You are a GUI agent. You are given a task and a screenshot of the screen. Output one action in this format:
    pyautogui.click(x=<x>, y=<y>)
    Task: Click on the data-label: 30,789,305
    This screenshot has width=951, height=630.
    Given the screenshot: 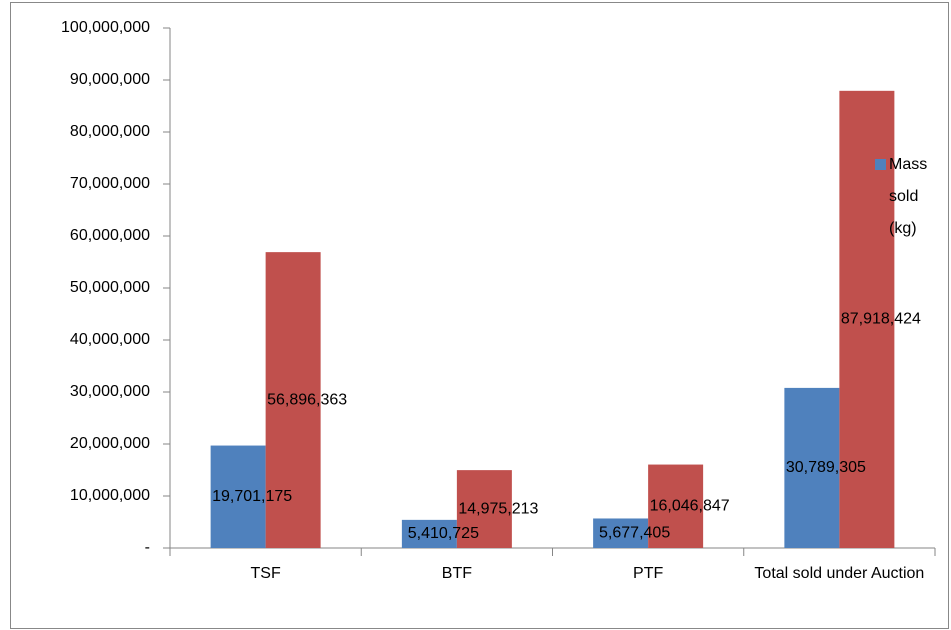 What is the action you would take?
    pyautogui.click(x=826, y=467)
    